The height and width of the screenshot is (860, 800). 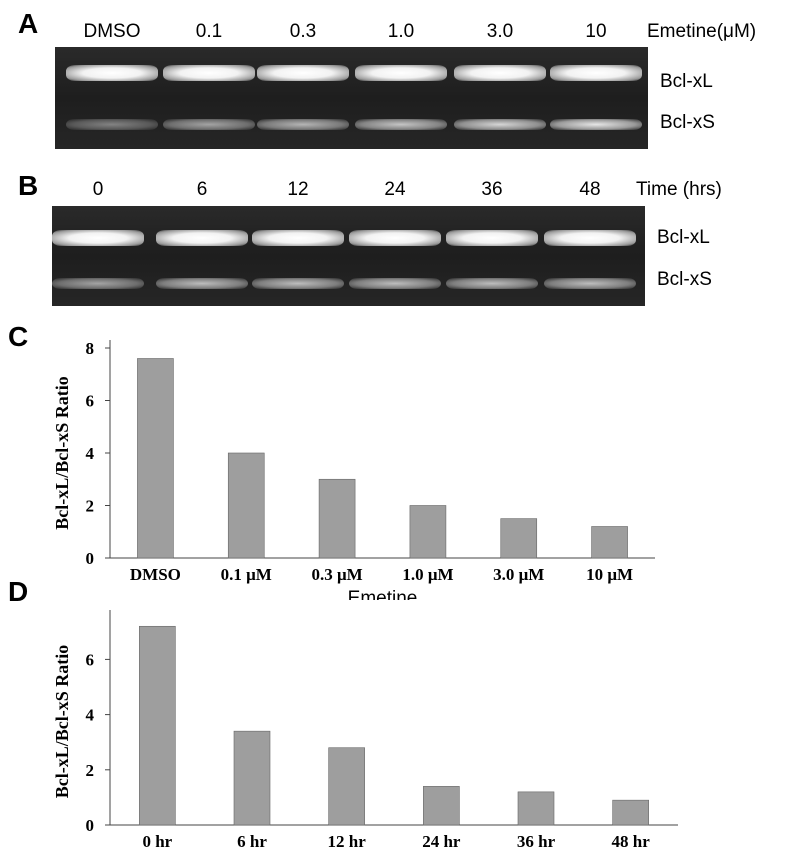 I want to click on x-tick-label: 1.0 μM, so click(x=427, y=574).